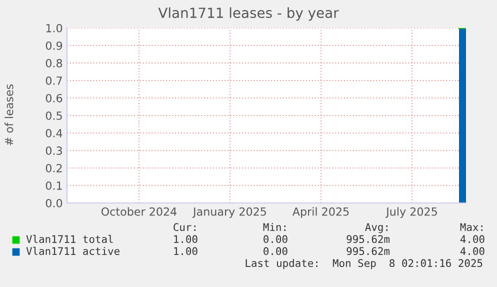 The width and height of the screenshot is (497, 287). What do you see at coordinates (471, 227) in the screenshot?
I see `text: Max:` at bounding box center [471, 227].